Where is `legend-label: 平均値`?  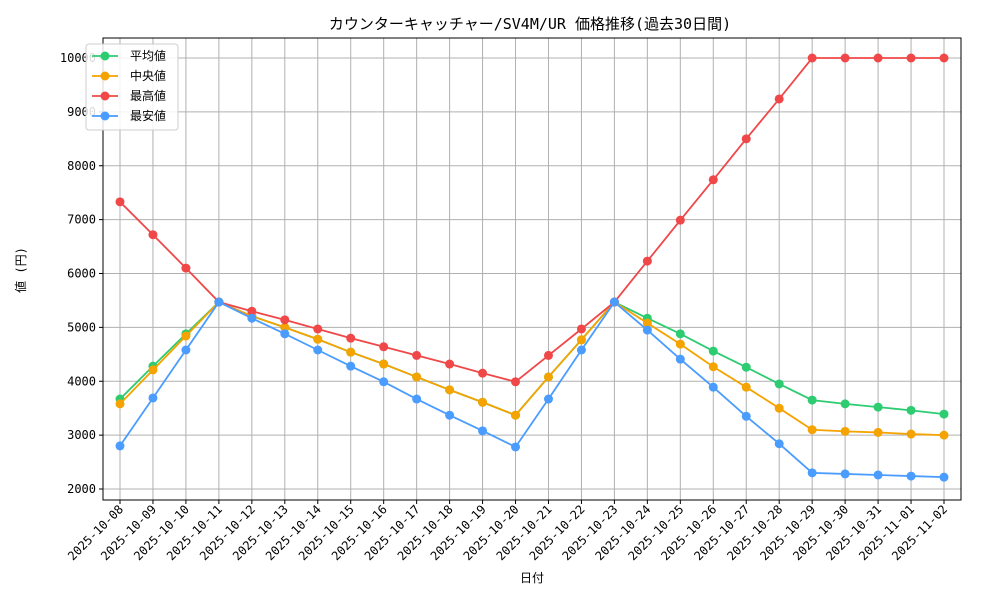
legend-label: 平均値 is located at coordinates (148, 55).